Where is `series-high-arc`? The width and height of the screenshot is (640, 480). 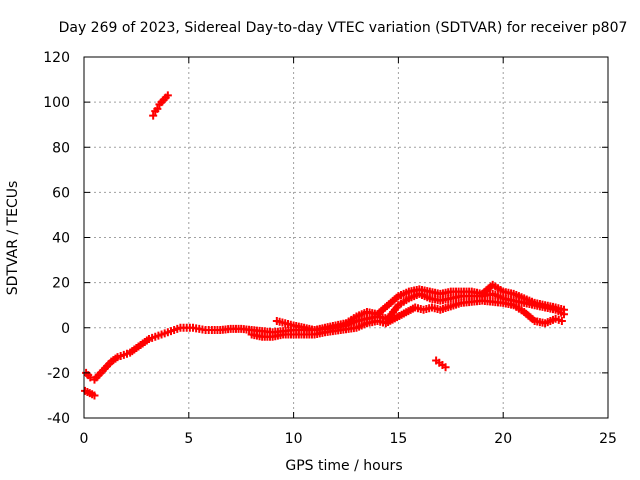
series-high-arc is located at coordinates (160, 105).